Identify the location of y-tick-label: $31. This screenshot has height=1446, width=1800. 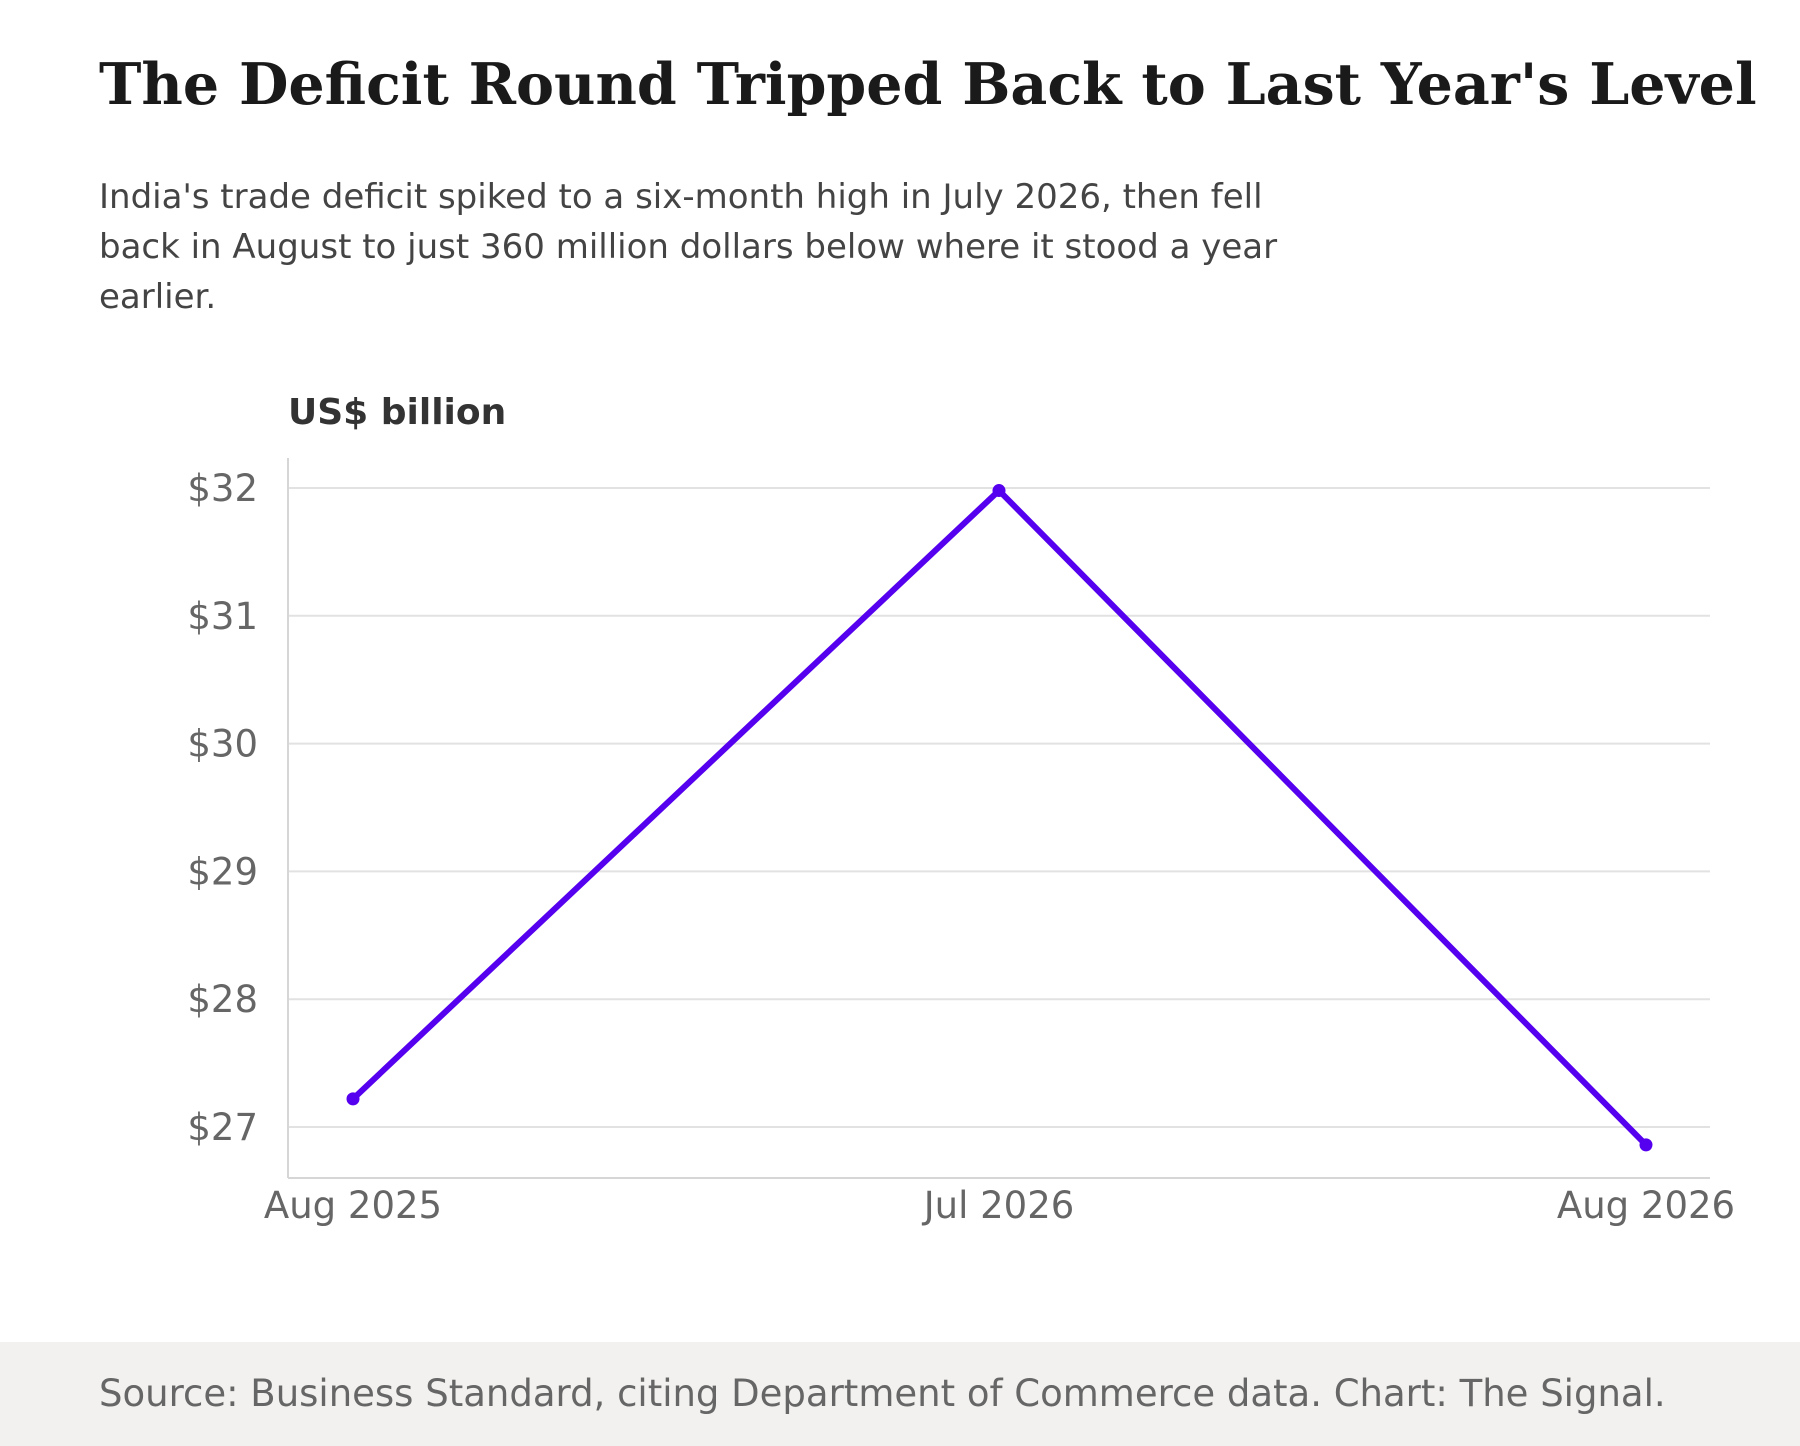
(222, 616).